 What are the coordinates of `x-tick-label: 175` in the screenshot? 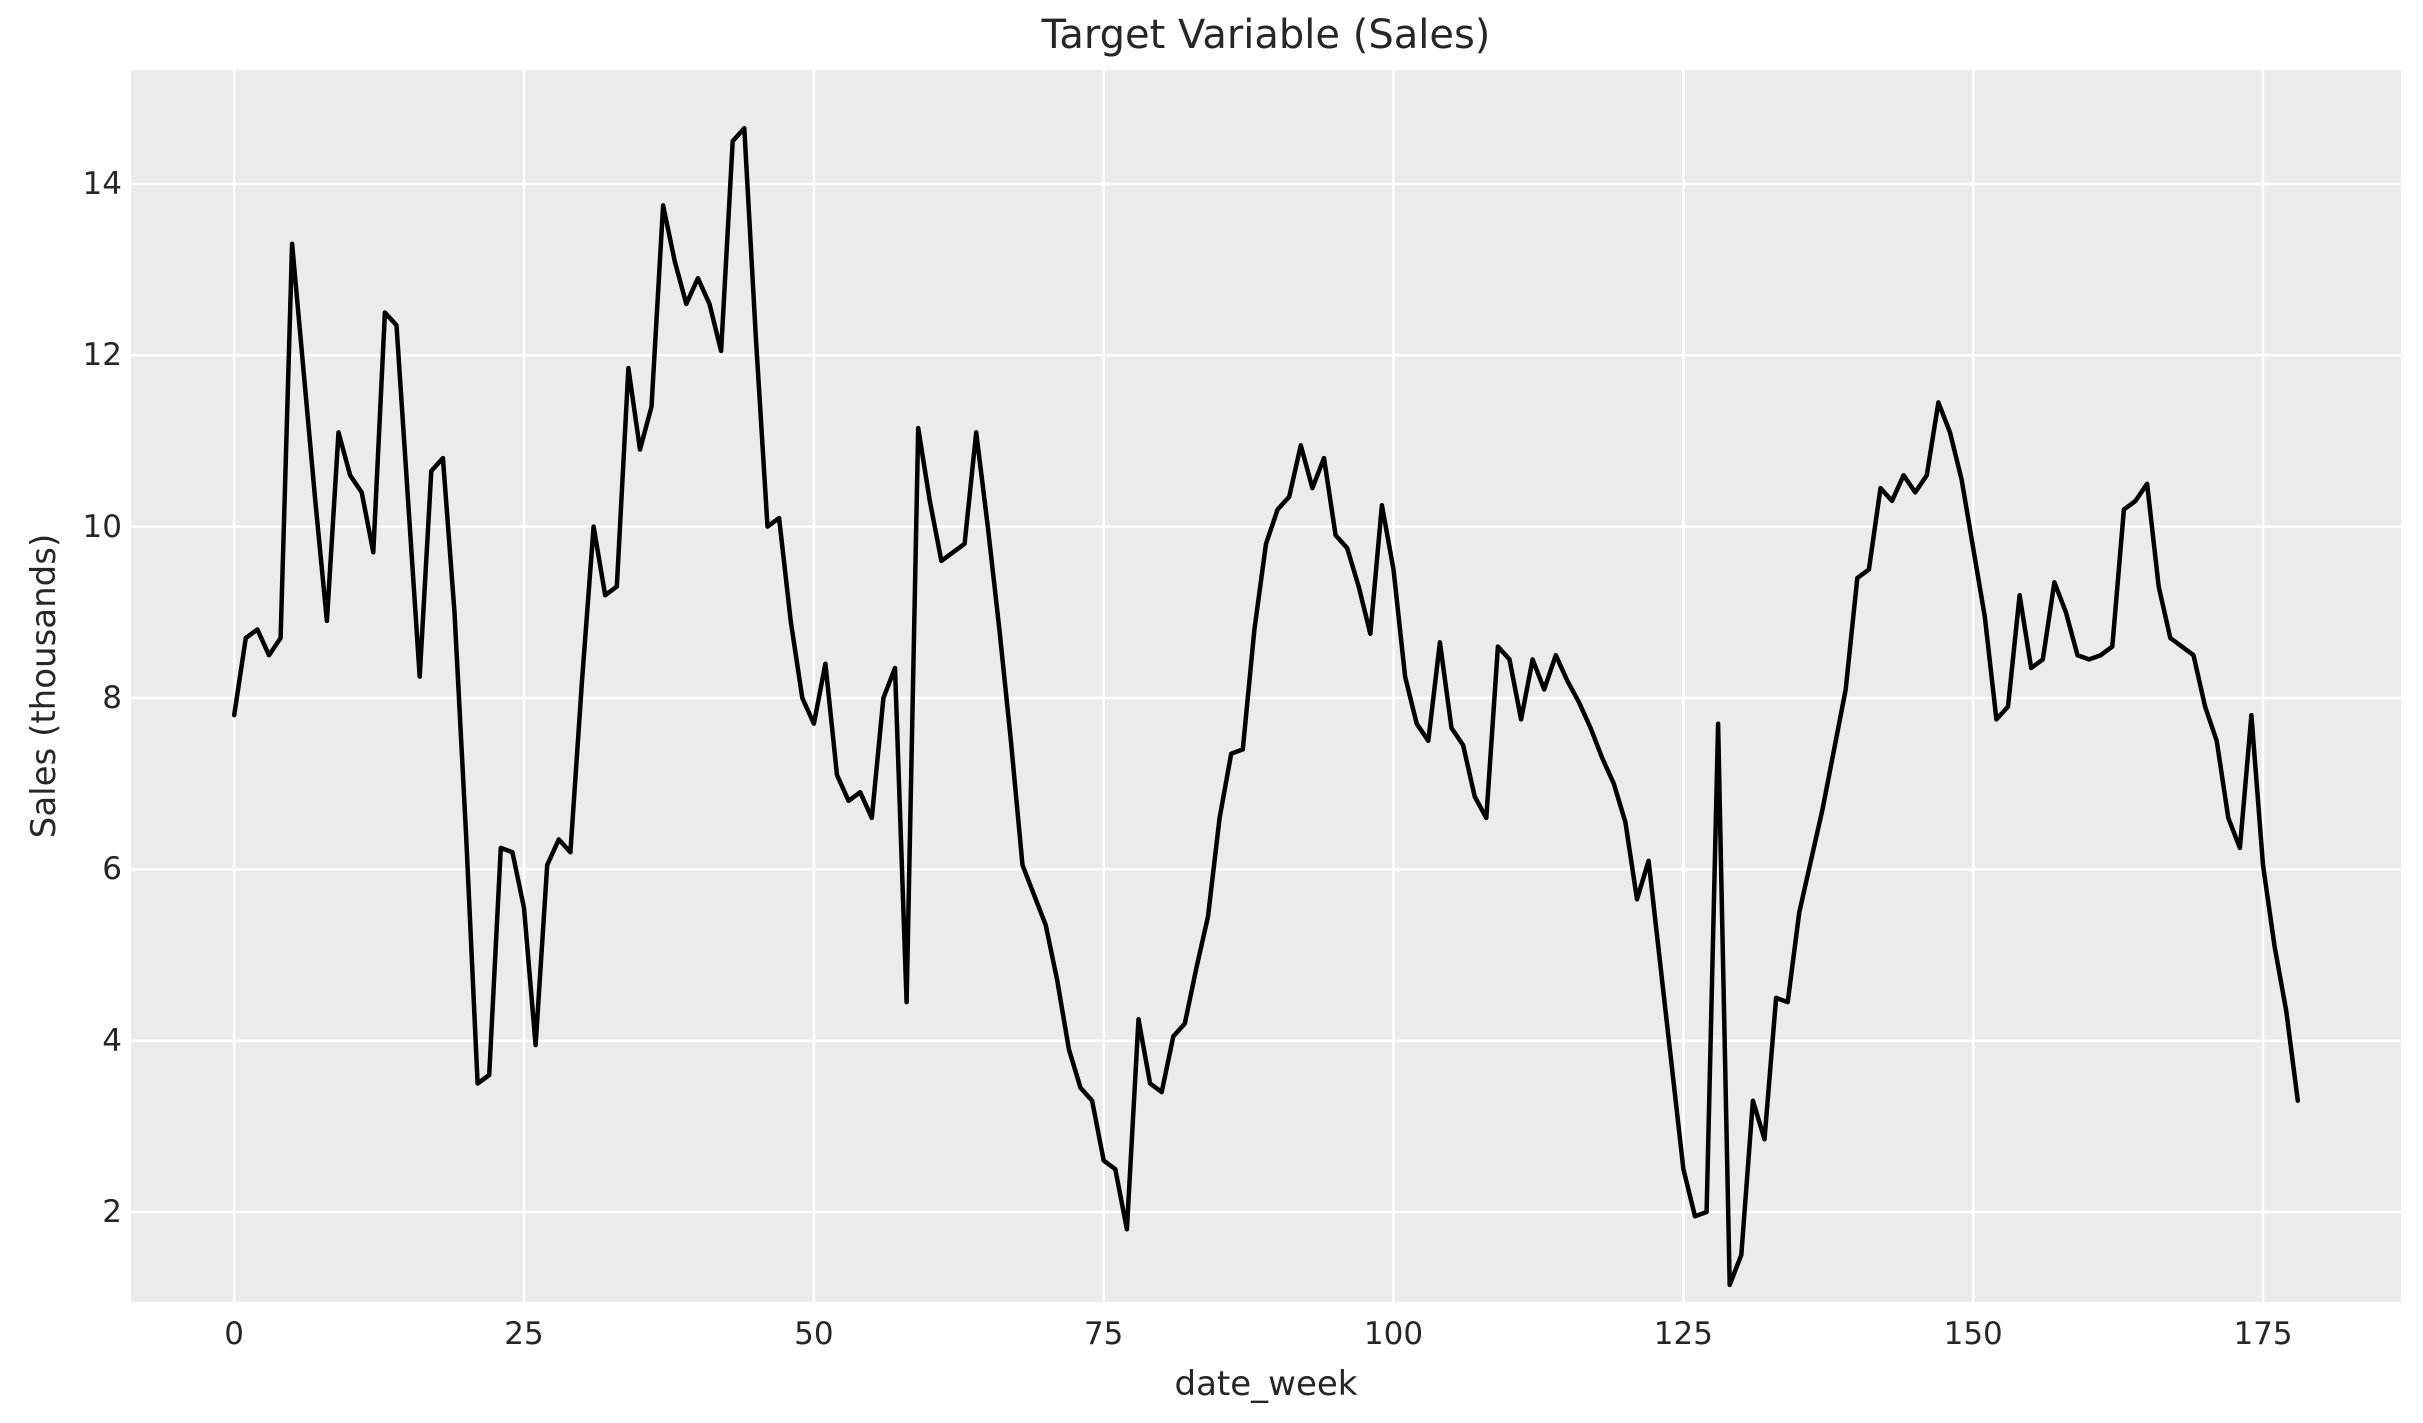 It's located at (2263, 1334).